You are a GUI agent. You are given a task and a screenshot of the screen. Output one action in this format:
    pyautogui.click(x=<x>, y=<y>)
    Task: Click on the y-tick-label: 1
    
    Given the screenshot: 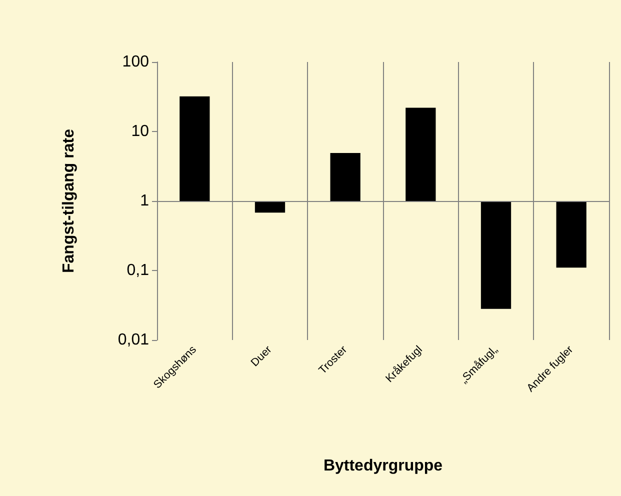 What is the action you would take?
    pyautogui.click(x=145, y=201)
    